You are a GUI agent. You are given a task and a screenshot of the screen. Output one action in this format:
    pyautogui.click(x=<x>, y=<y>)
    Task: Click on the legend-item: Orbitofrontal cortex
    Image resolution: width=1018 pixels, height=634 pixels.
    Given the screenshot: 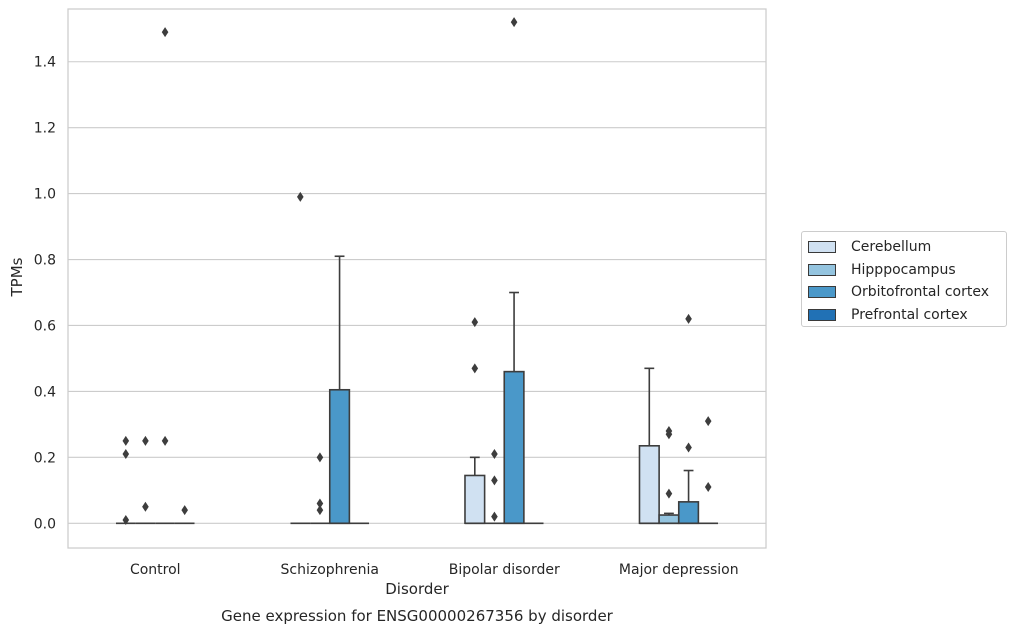 What is the action you would take?
    pyautogui.click(x=907, y=292)
    